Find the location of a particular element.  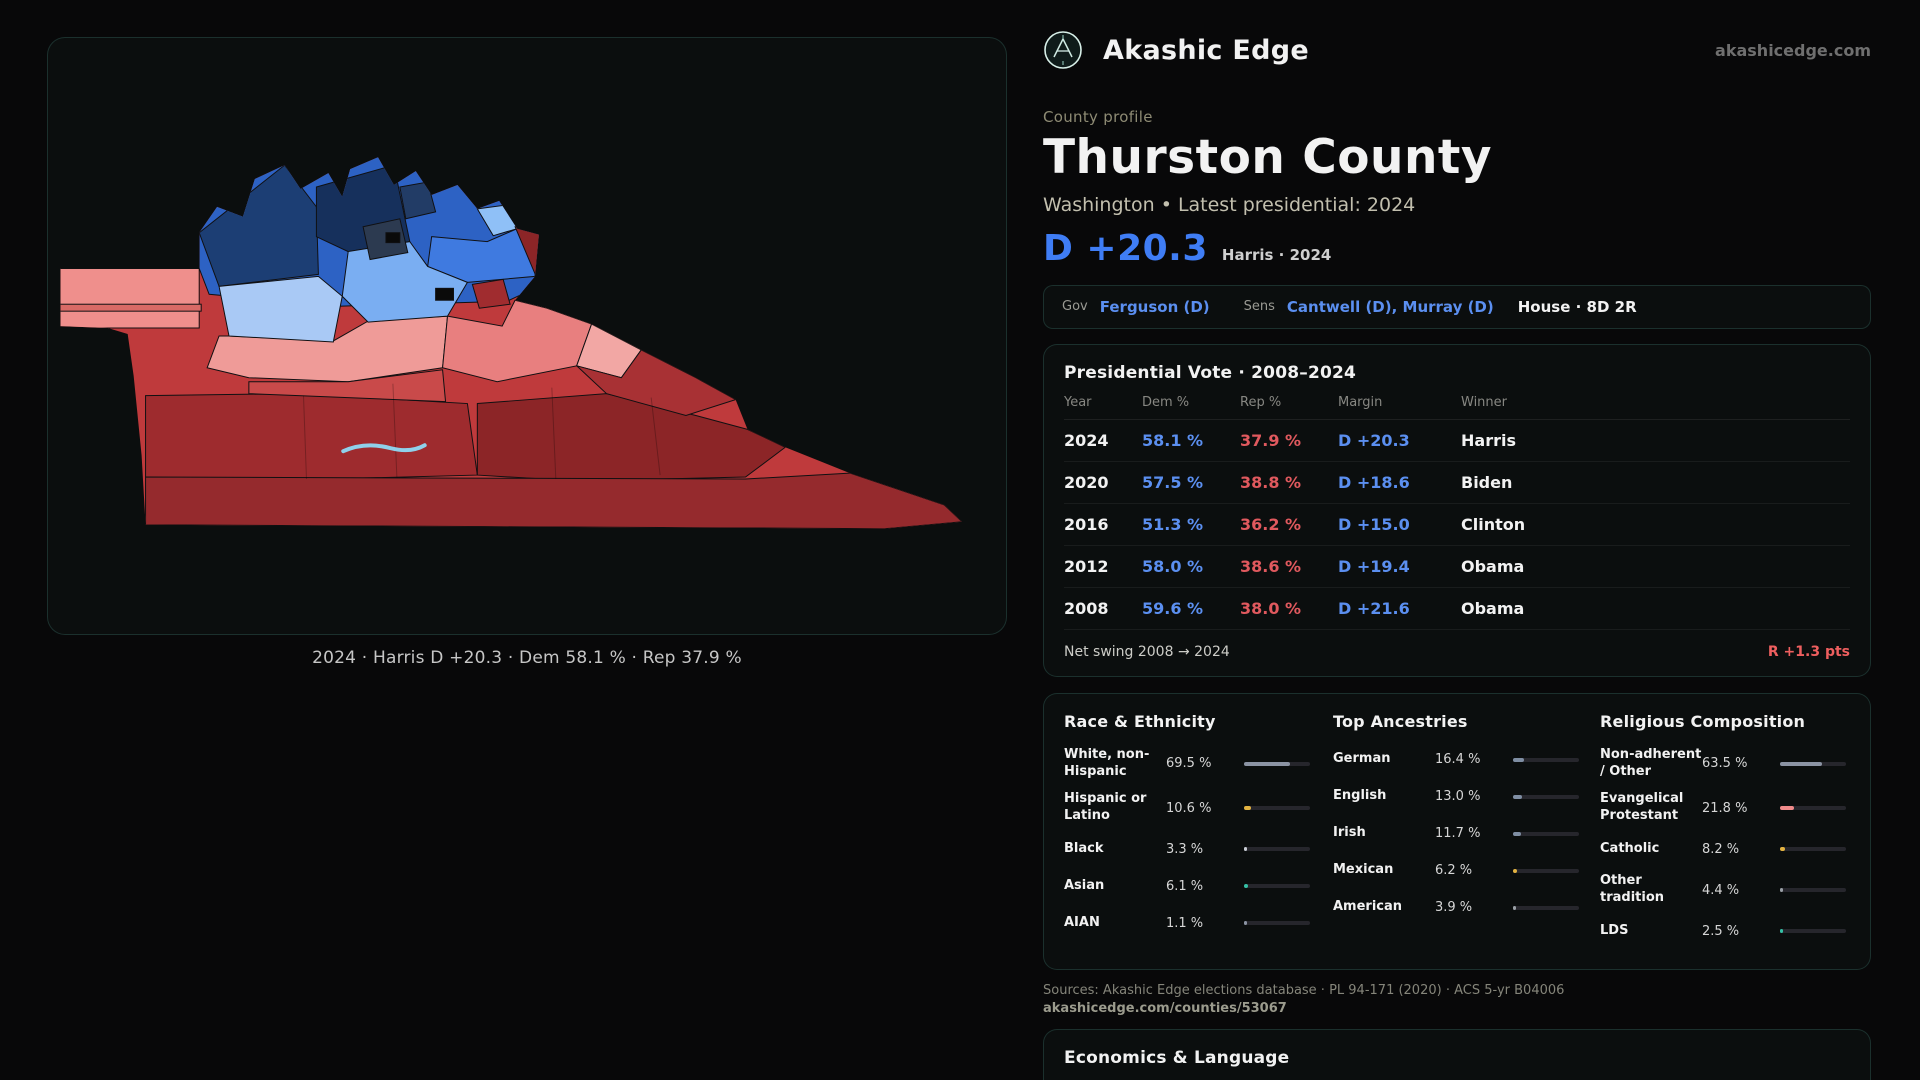

cell-year: 2016 is located at coordinates (1103, 525).